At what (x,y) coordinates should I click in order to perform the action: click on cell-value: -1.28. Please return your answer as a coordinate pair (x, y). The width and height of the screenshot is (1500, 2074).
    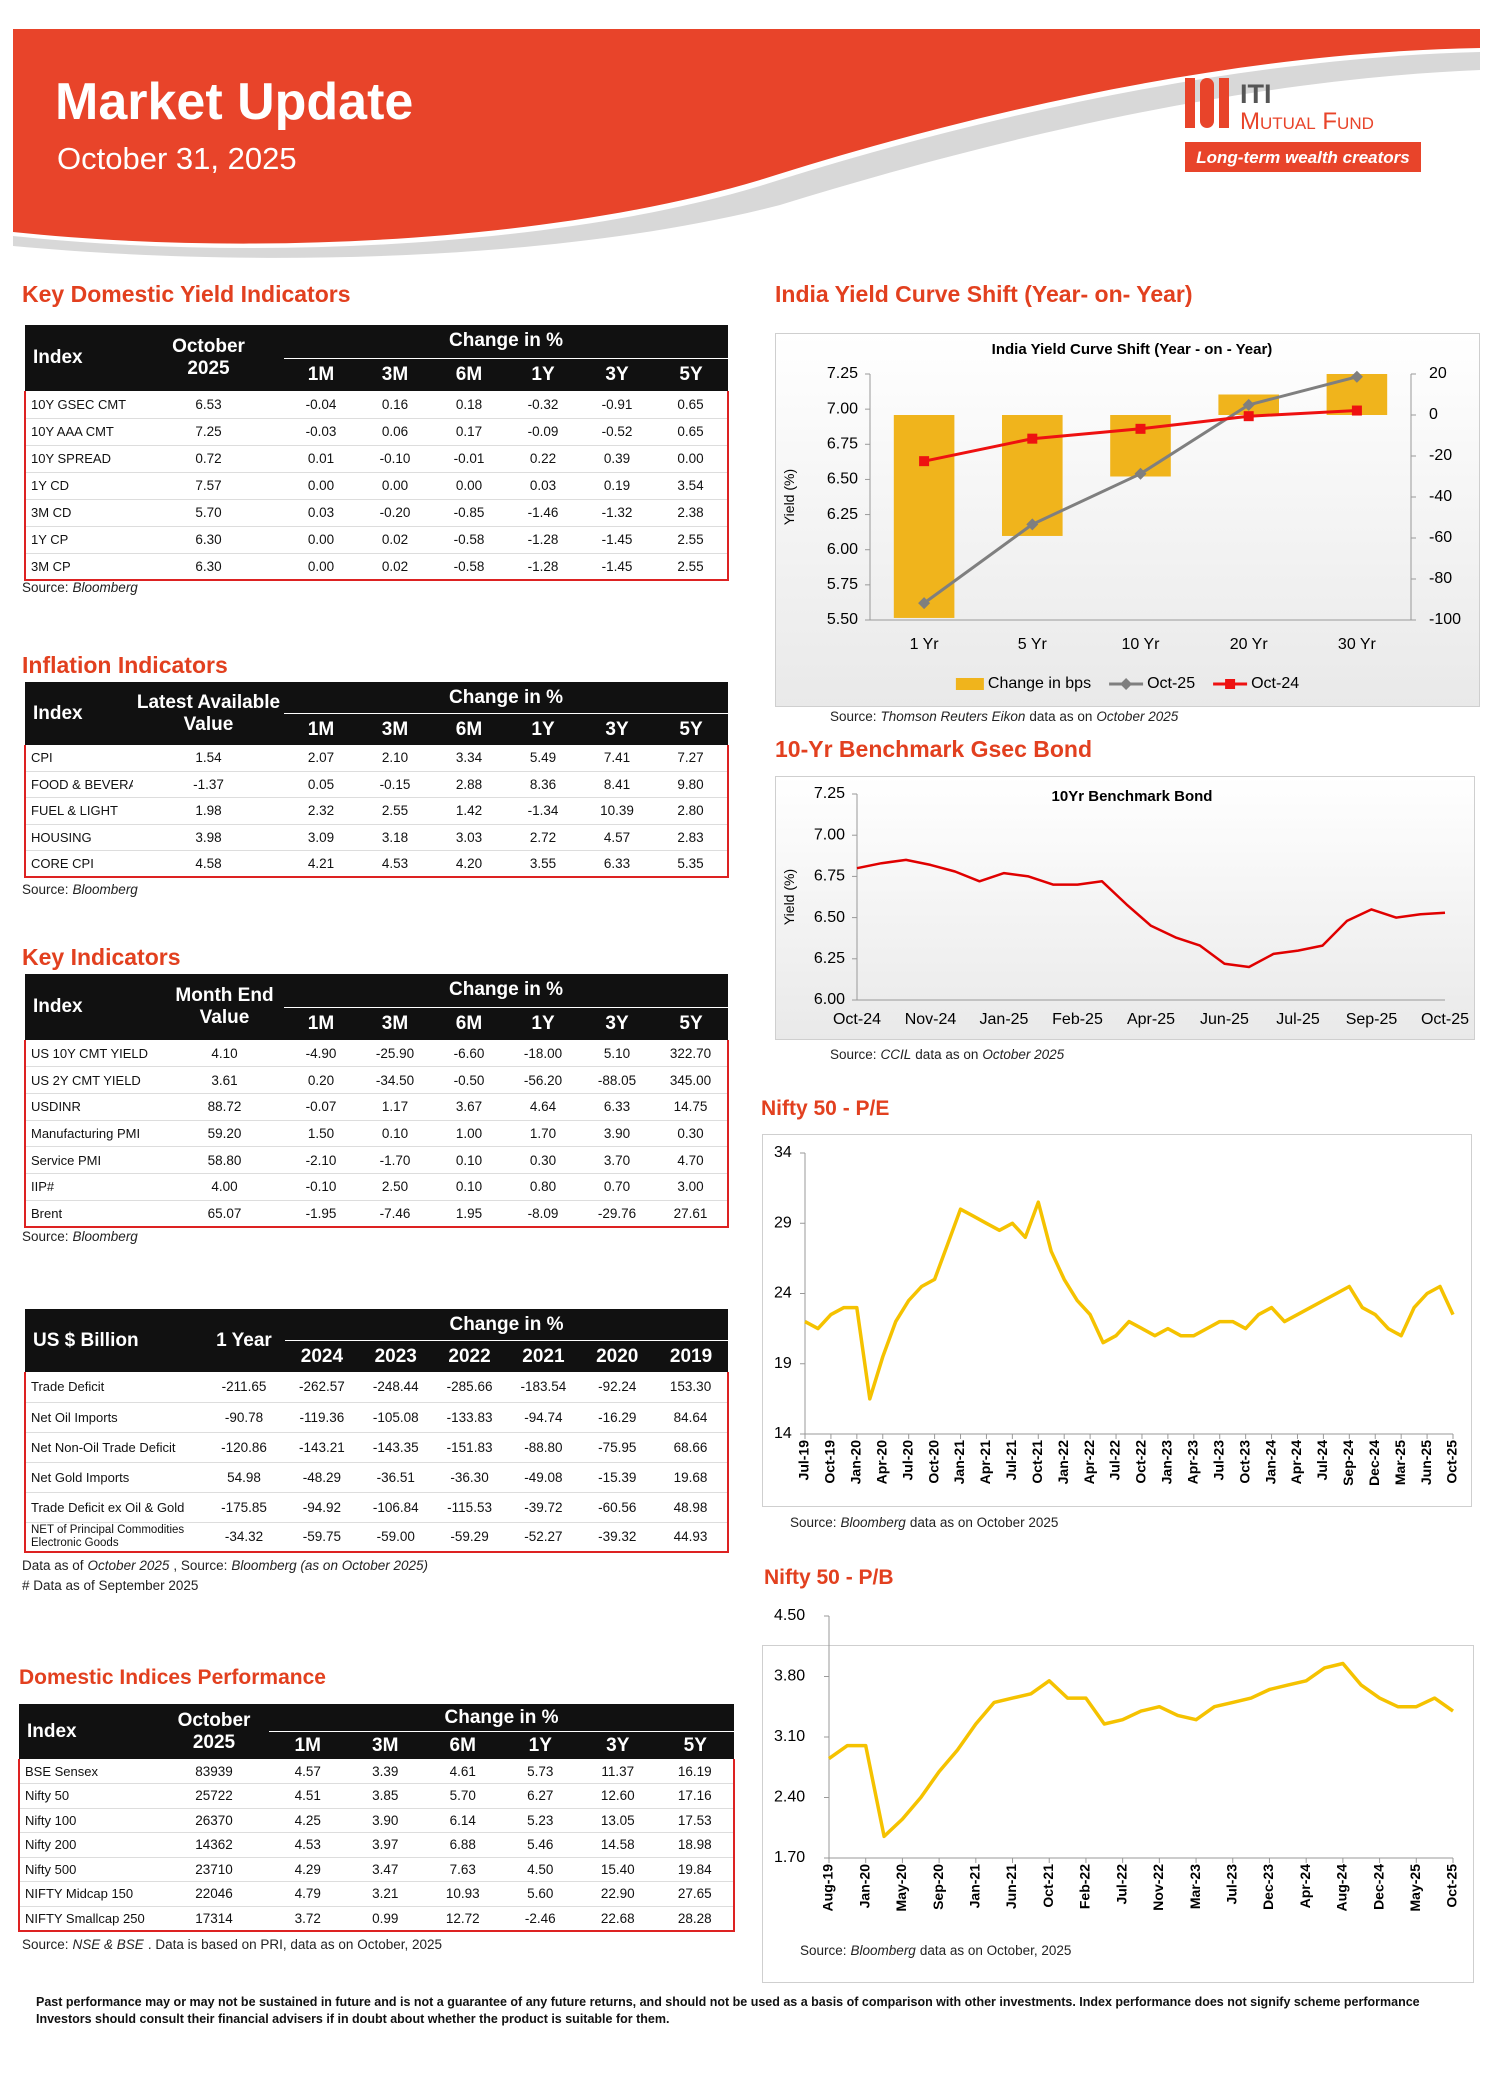
    Looking at the image, I should click on (543, 540).